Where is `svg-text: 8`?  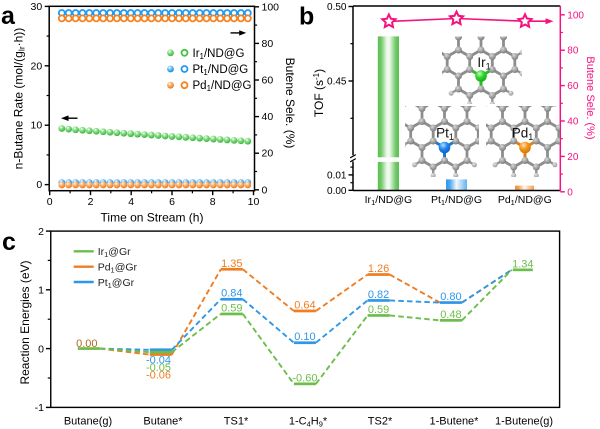 svg-text: 8 is located at coordinates (213, 202).